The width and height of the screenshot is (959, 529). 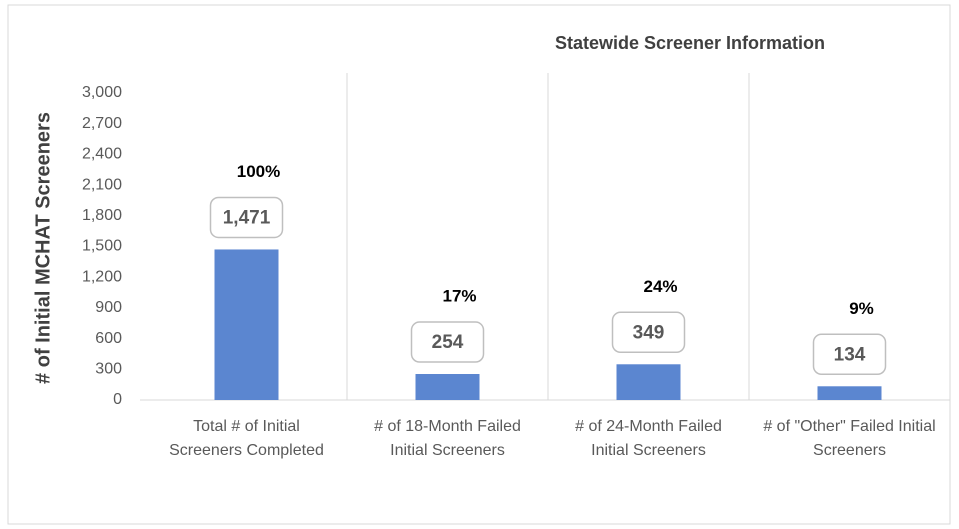 What do you see at coordinates (102, 246) in the screenshot?
I see `y-tick-label: 1,500` at bounding box center [102, 246].